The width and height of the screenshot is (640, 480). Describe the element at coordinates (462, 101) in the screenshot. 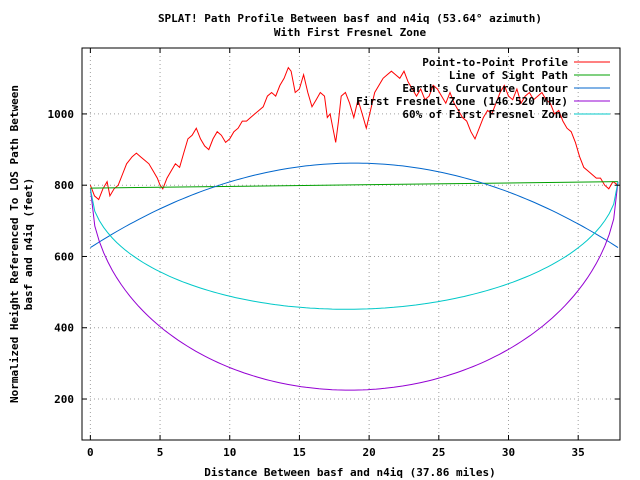

I see `legend-label: First Fresnel Zone (146.520 MHz)` at that location.